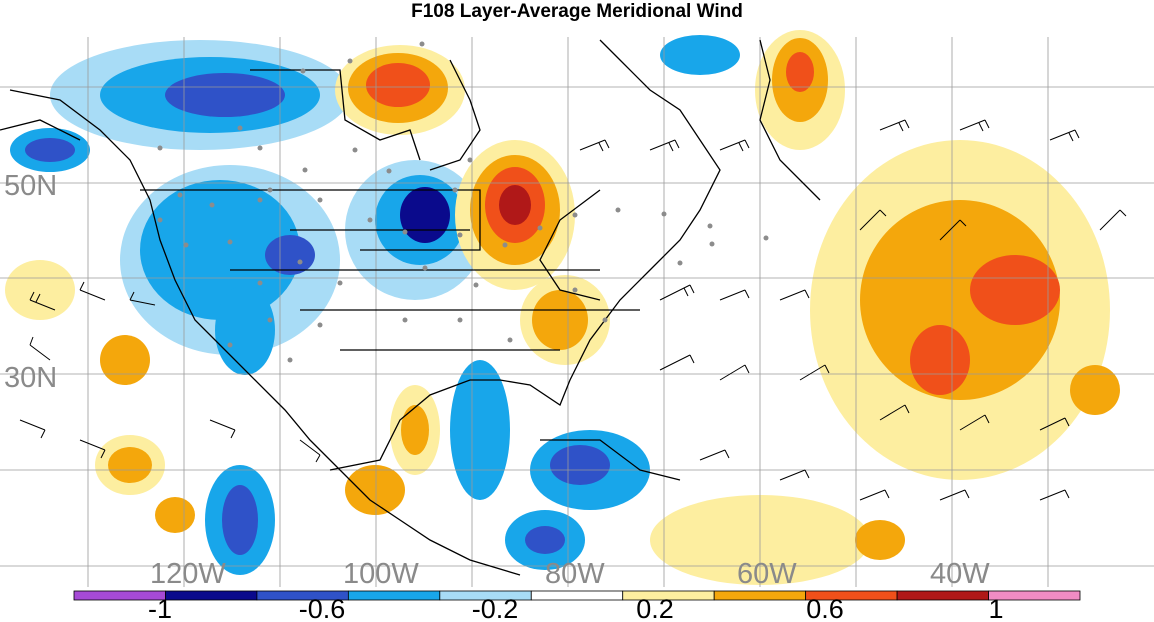 The image size is (1154, 622). I want to click on colorbar-label-neg02: -0.2, so click(495, 608).